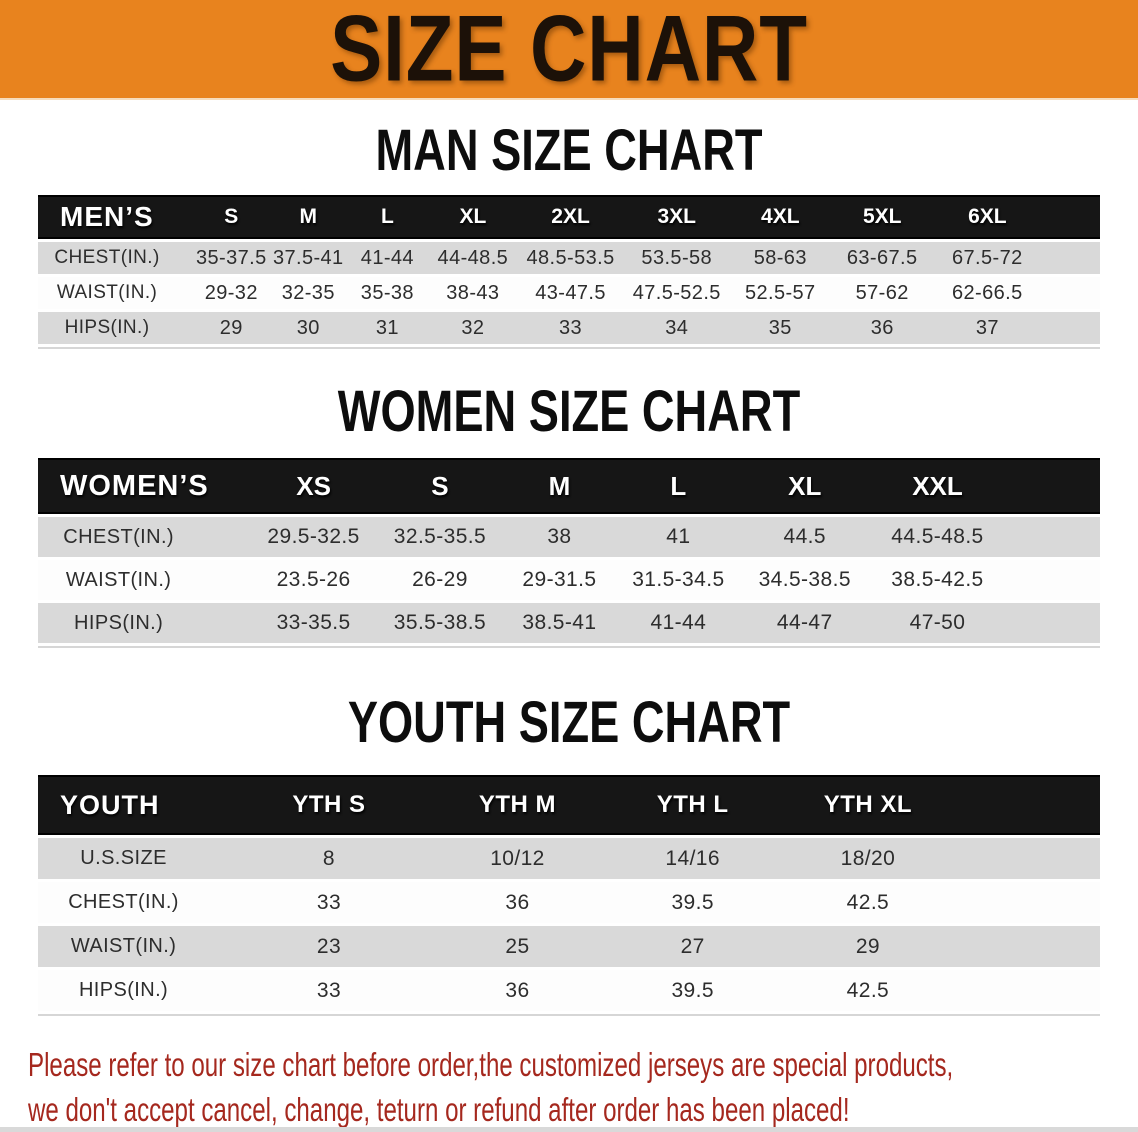 This screenshot has width=1138, height=1132. What do you see at coordinates (677, 217) in the screenshot?
I see `size-column-header: 3XL` at bounding box center [677, 217].